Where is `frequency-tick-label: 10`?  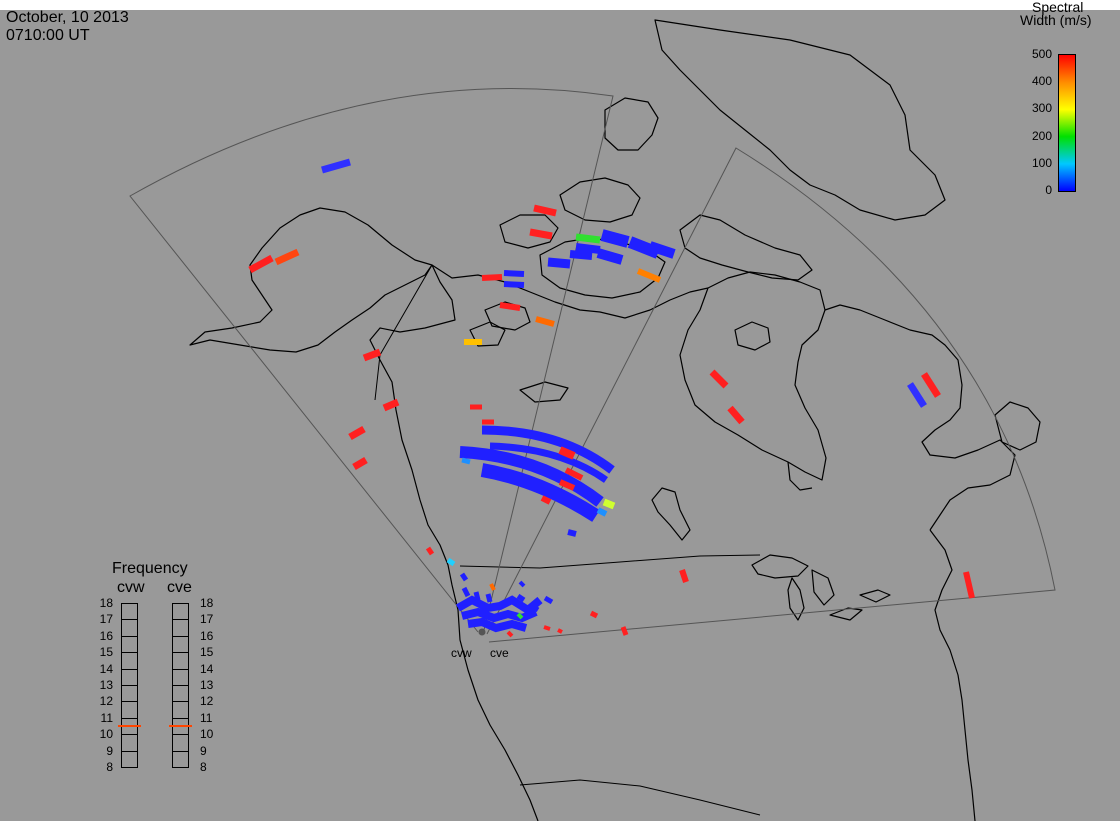 frequency-tick-label: 10 is located at coordinates (207, 734).